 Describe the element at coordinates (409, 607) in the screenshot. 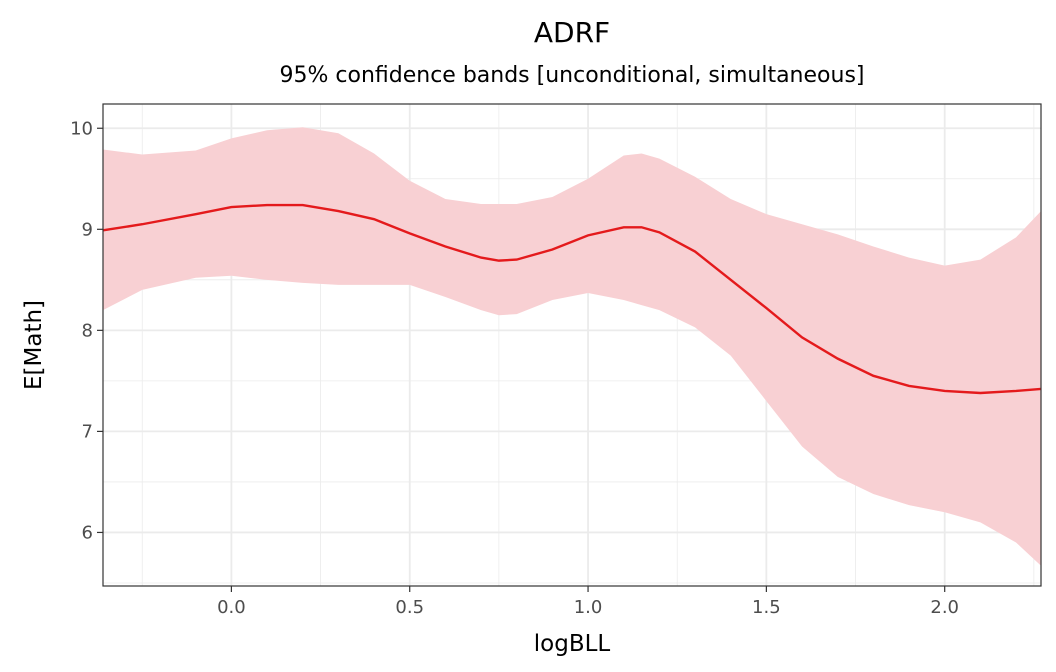

I see `x-tick-label: 0.5` at that location.